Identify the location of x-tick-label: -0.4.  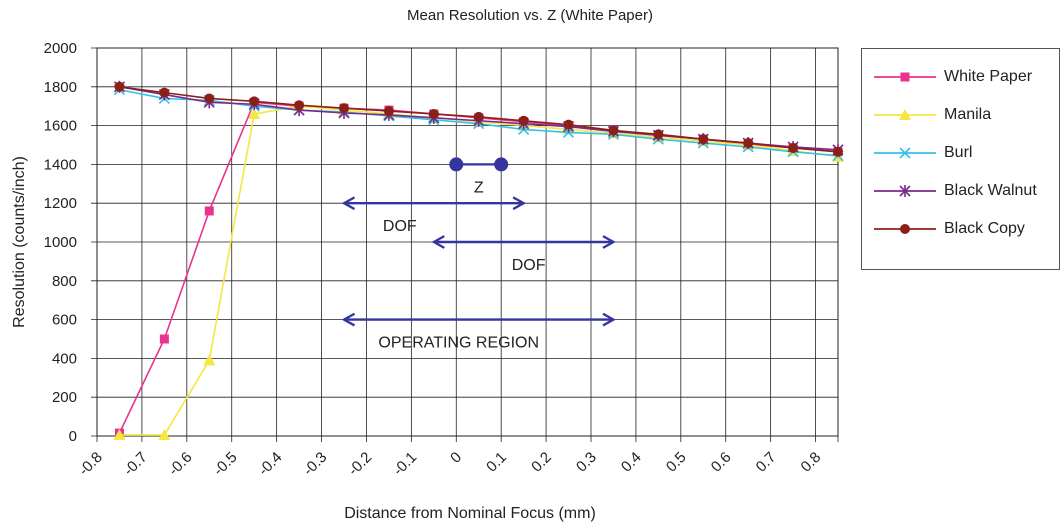
(270, 464).